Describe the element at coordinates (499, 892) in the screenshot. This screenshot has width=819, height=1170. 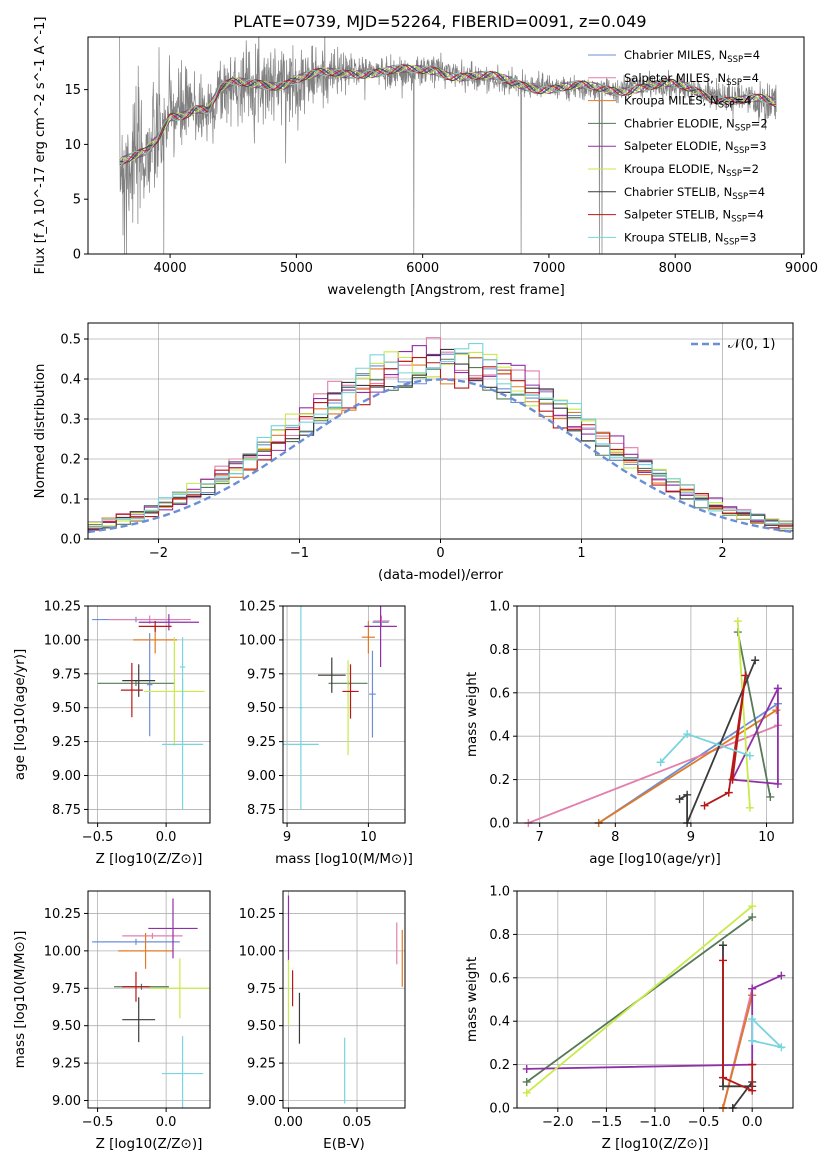
I see `y-tick-label: 1.0` at that location.